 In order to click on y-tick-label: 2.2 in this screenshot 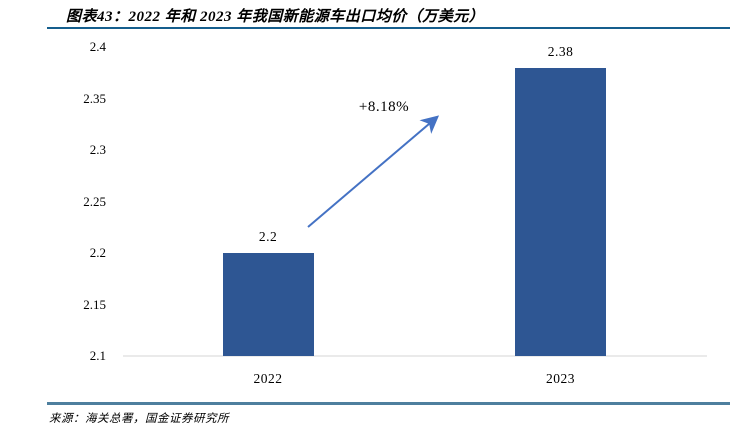, I will do `click(97, 252)`.